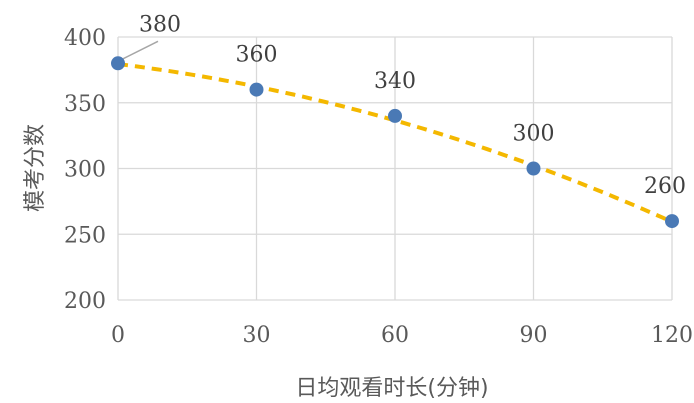 This screenshot has width=694, height=403. What do you see at coordinates (85, 235) in the screenshot?
I see `y-tick-label: 250` at bounding box center [85, 235].